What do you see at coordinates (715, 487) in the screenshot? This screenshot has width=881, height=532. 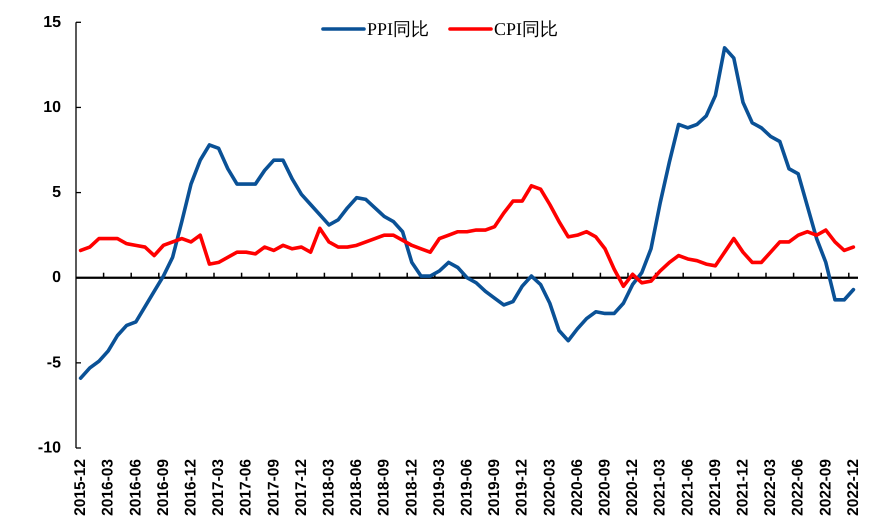 I see `x-tick-label: 2021-09` at bounding box center [715, 487].